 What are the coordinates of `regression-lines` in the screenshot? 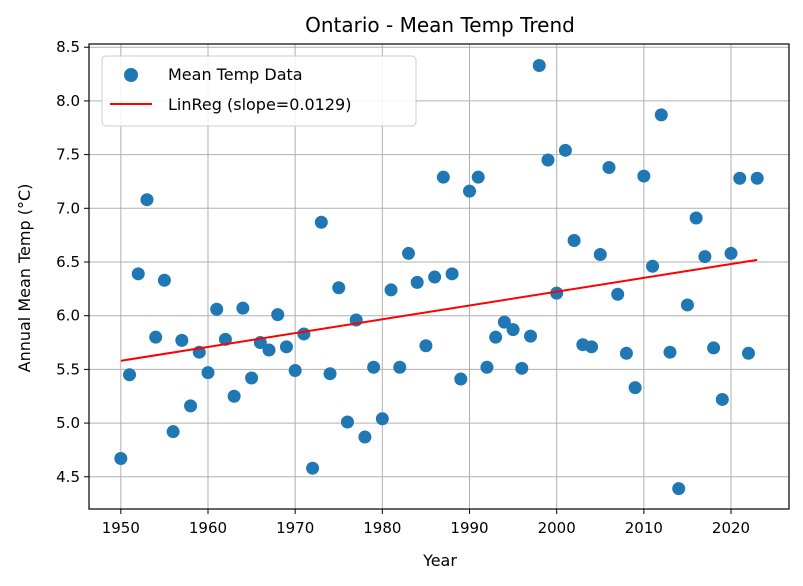 It's located at (439, 310).